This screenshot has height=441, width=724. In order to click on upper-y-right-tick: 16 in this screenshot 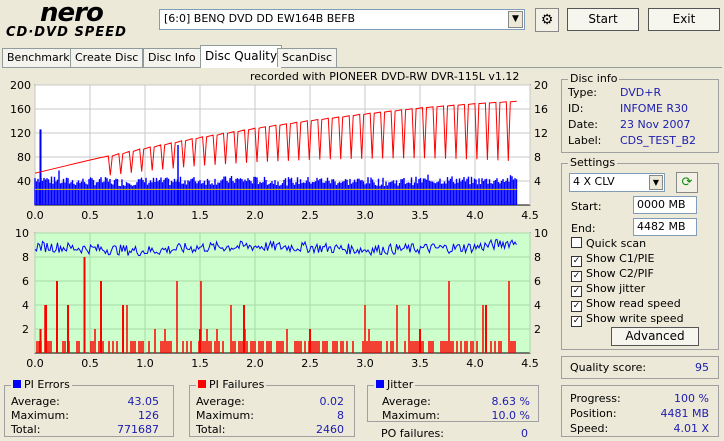, I will do `click(541, 109)`.